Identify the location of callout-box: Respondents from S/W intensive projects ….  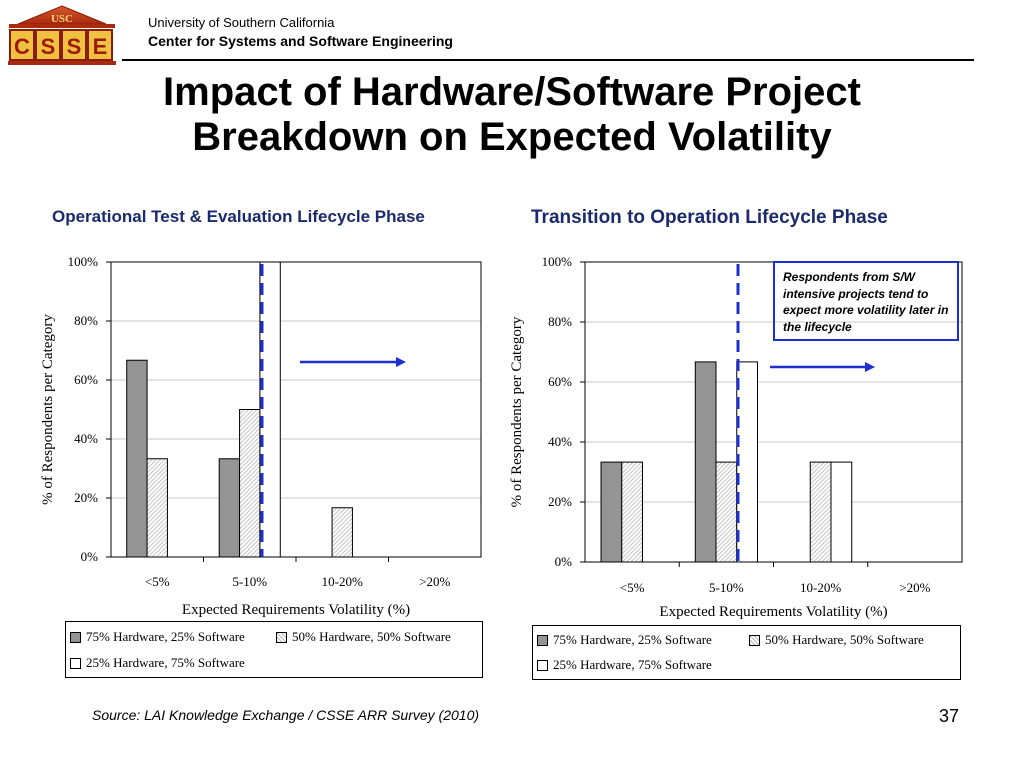
(866, 301).